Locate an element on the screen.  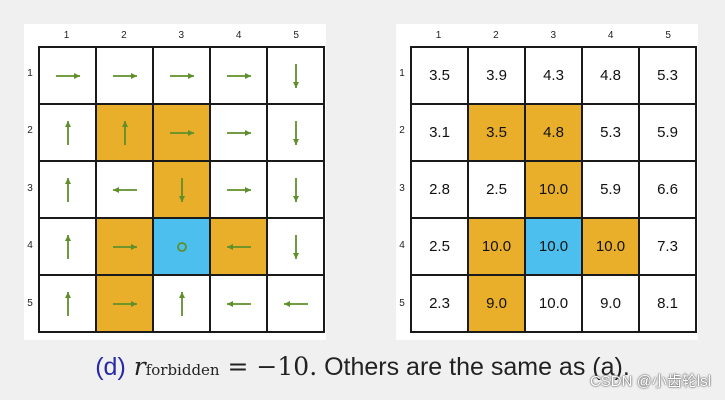
target-cell: 10.0 is located at coordinates (553, 246).